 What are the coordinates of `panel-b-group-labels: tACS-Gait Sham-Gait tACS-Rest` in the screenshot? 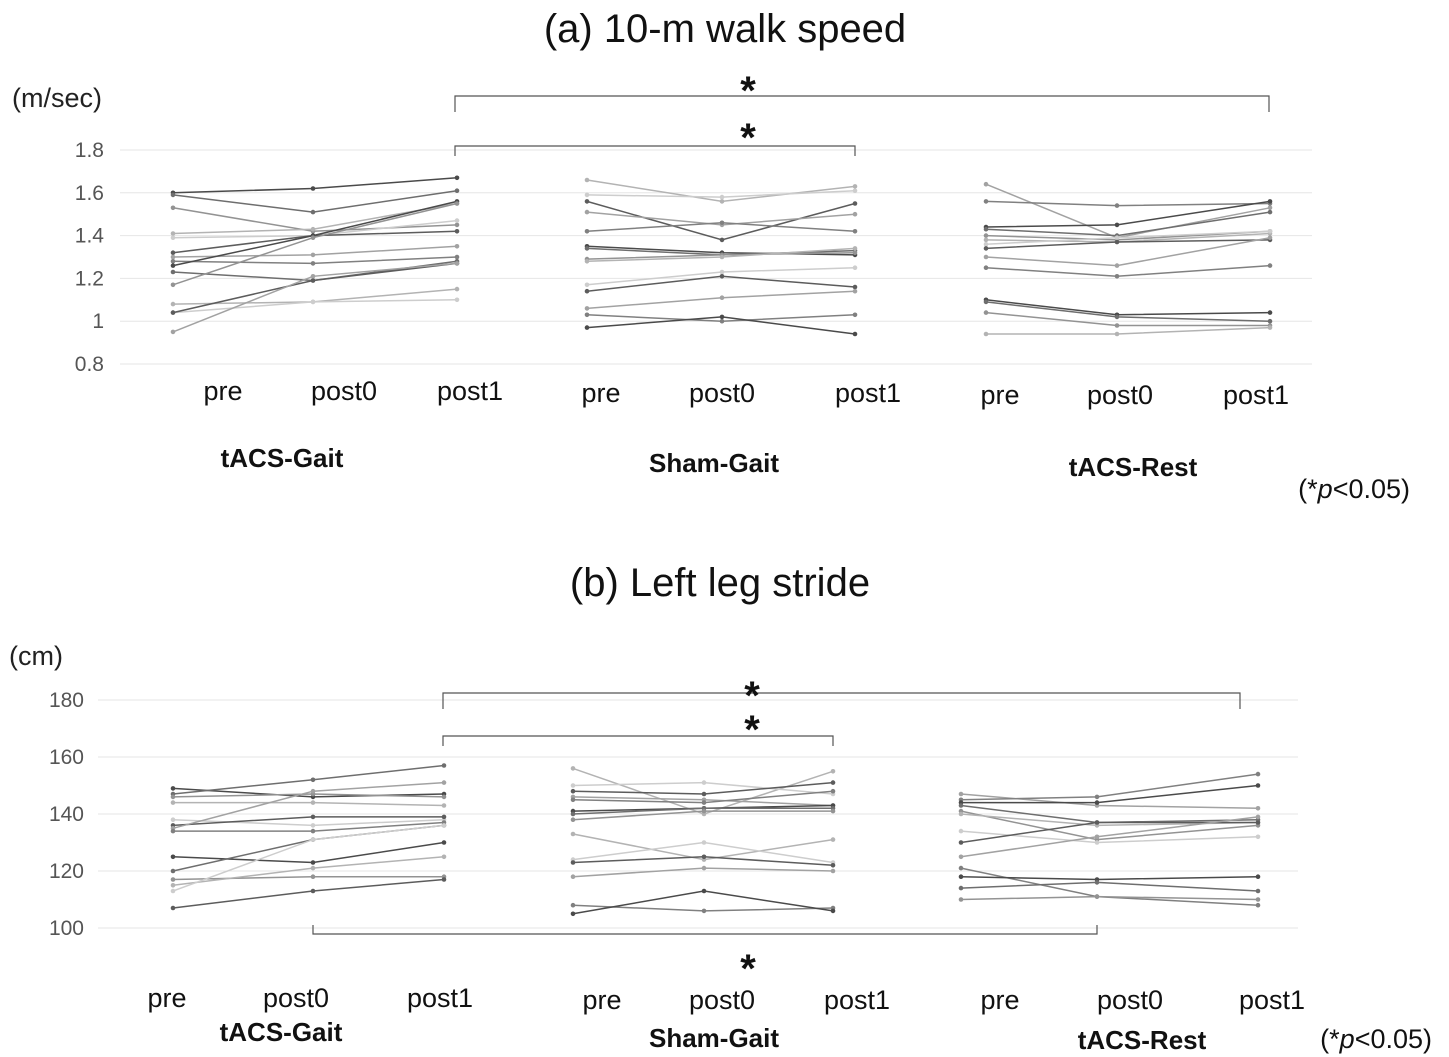 It's located at (713, 1036).